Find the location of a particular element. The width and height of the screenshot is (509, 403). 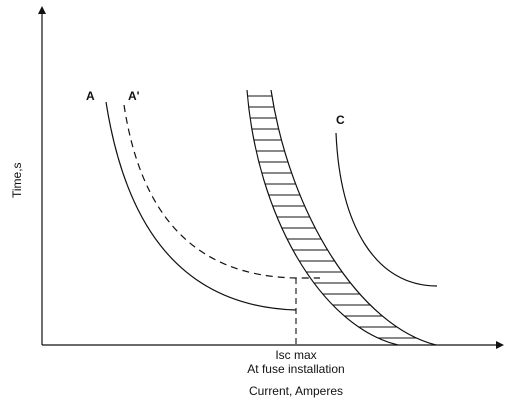

x-axis-label: Current, Amperes is located at coordinates (296, 391).